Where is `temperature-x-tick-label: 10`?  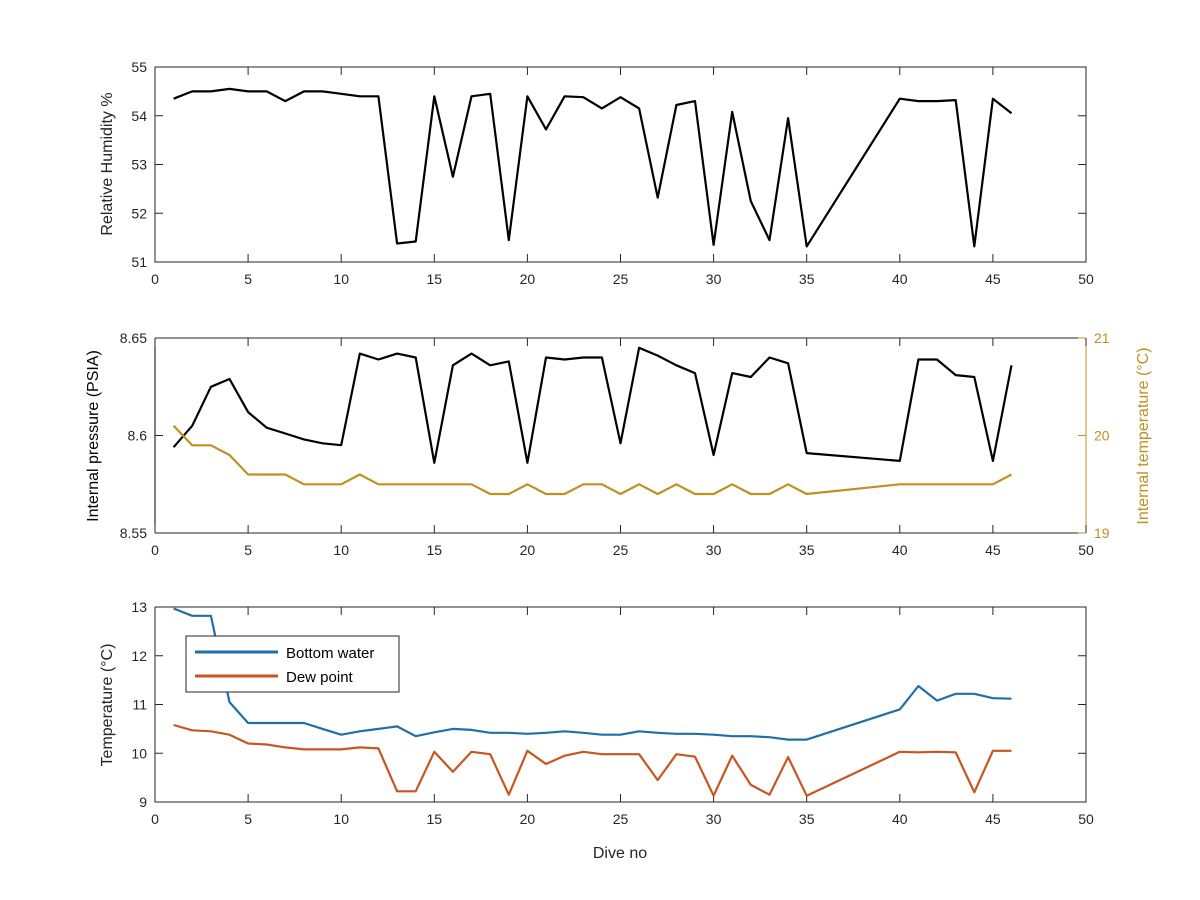
temperature-x-tick-label: 10 is located at coordinates (341, 819).